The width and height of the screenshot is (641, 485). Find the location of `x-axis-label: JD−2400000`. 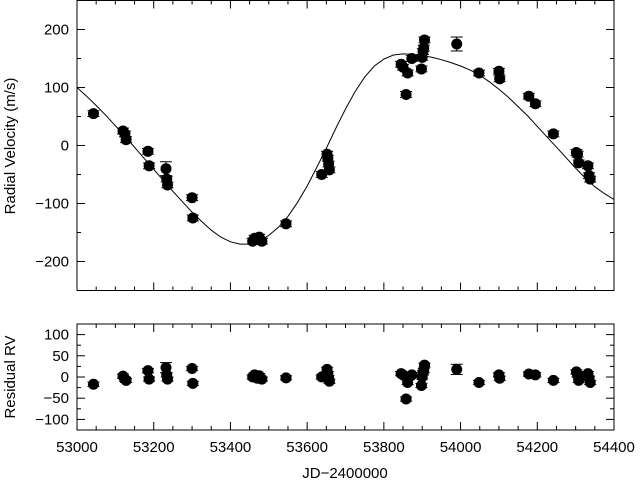

x-axis-label: JD−2400000 is located at coordinates (345, 473).